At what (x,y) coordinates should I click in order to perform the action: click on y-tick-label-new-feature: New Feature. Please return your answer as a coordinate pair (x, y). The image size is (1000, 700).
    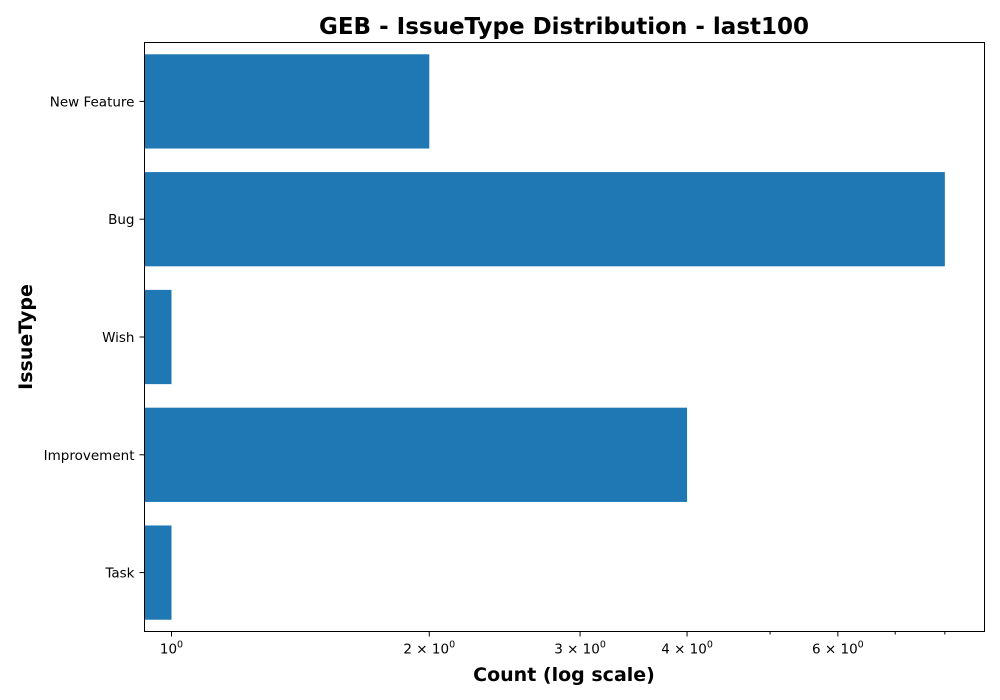
    Looking at the image, I should click on (92, 102).